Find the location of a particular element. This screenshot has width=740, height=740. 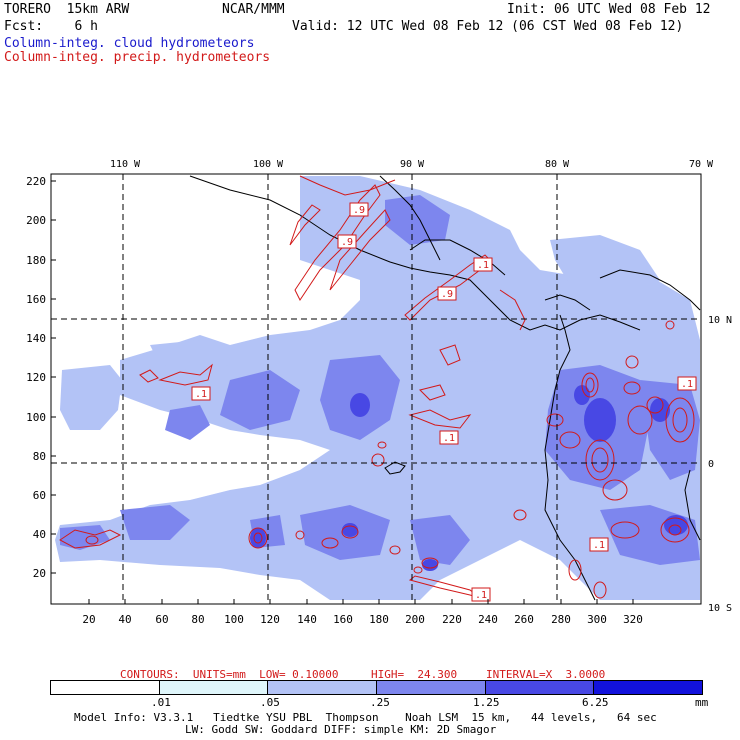

x-tick-label: 40 is located at coordinates (124, 619).